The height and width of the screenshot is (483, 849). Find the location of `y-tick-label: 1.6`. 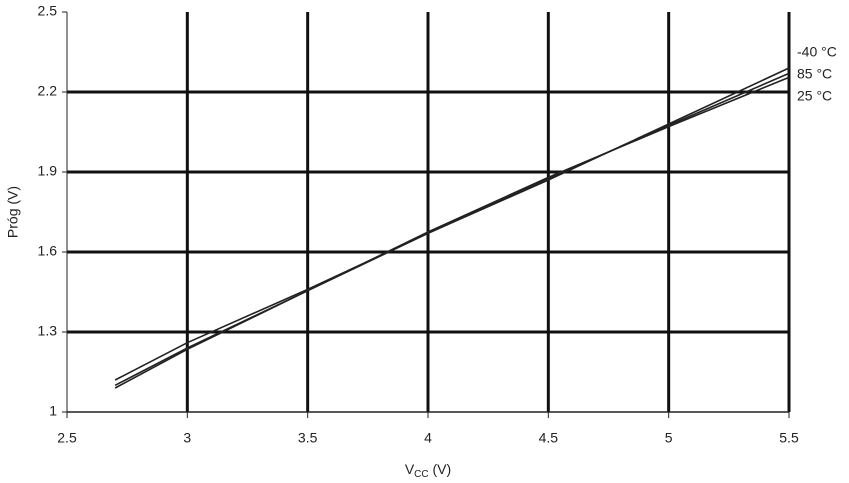

y-tick-label: 1.6 is located at coordinates (48, 251).